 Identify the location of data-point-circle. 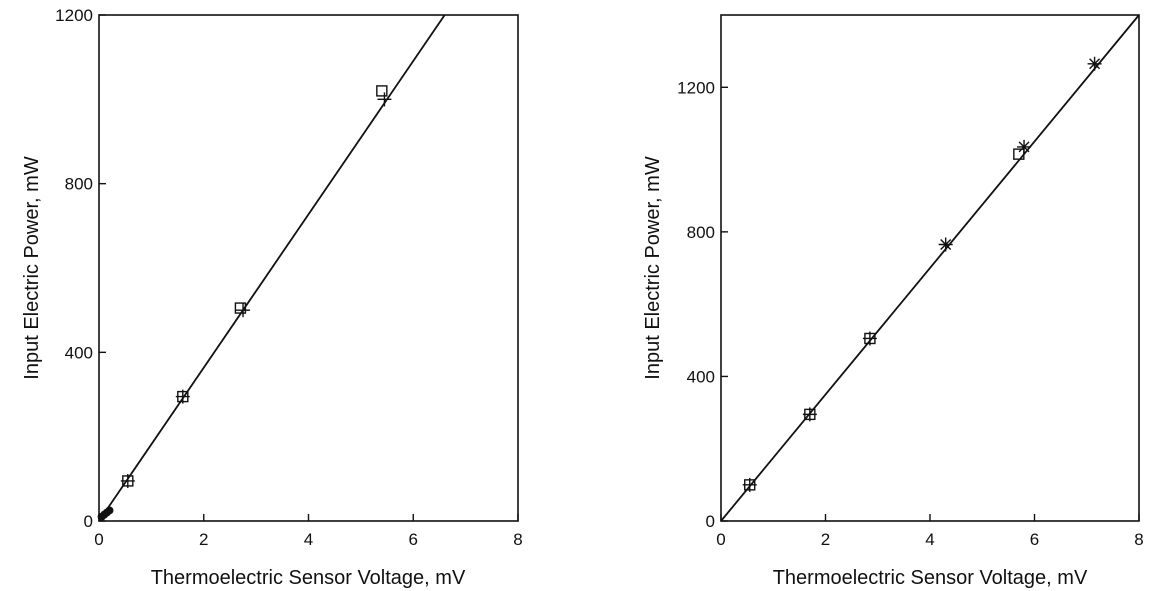
(109, 510).